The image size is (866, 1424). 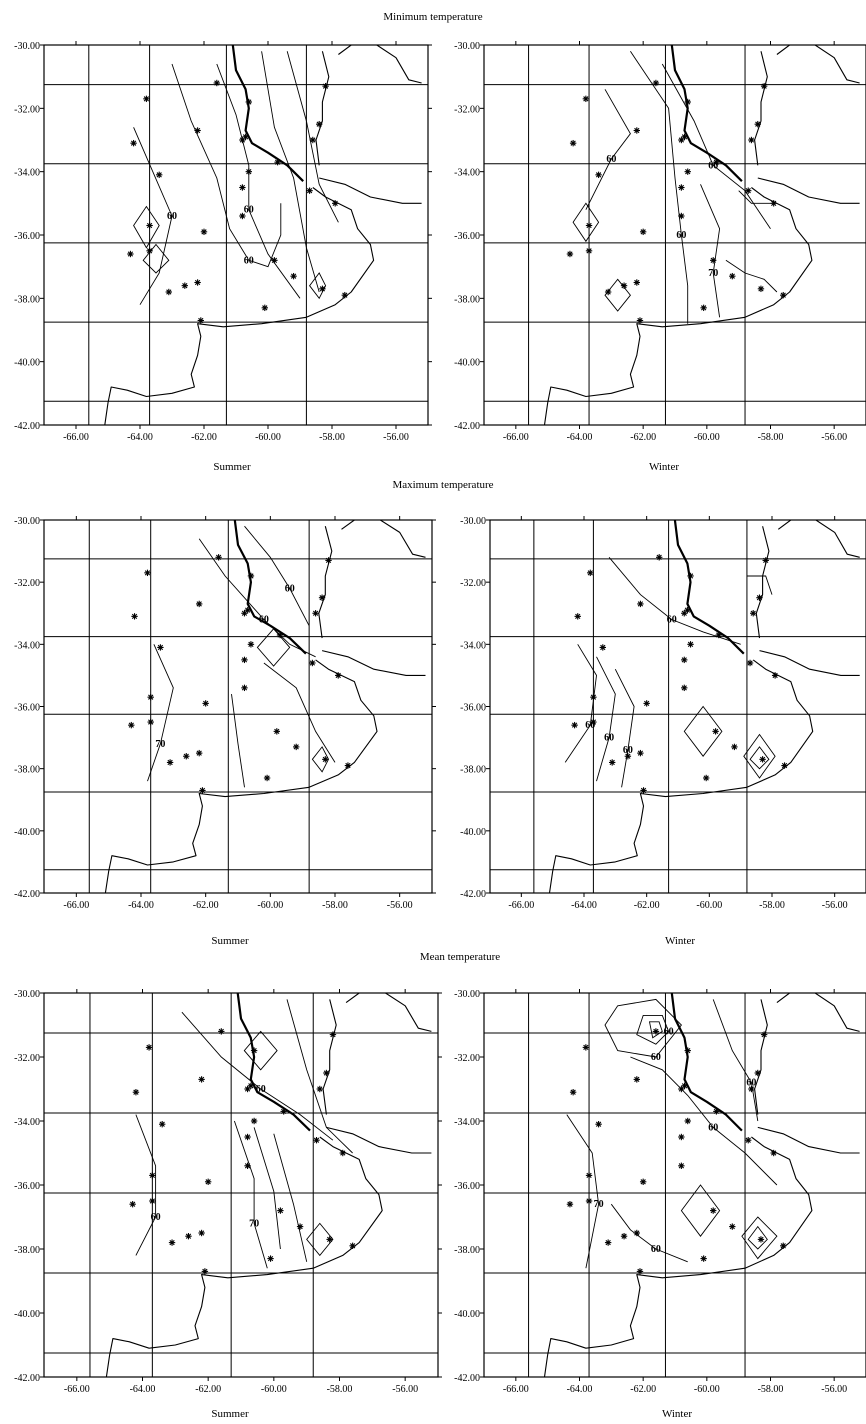 I want to click on season-label-min-winter: Winter, so click(x=664, y=467).